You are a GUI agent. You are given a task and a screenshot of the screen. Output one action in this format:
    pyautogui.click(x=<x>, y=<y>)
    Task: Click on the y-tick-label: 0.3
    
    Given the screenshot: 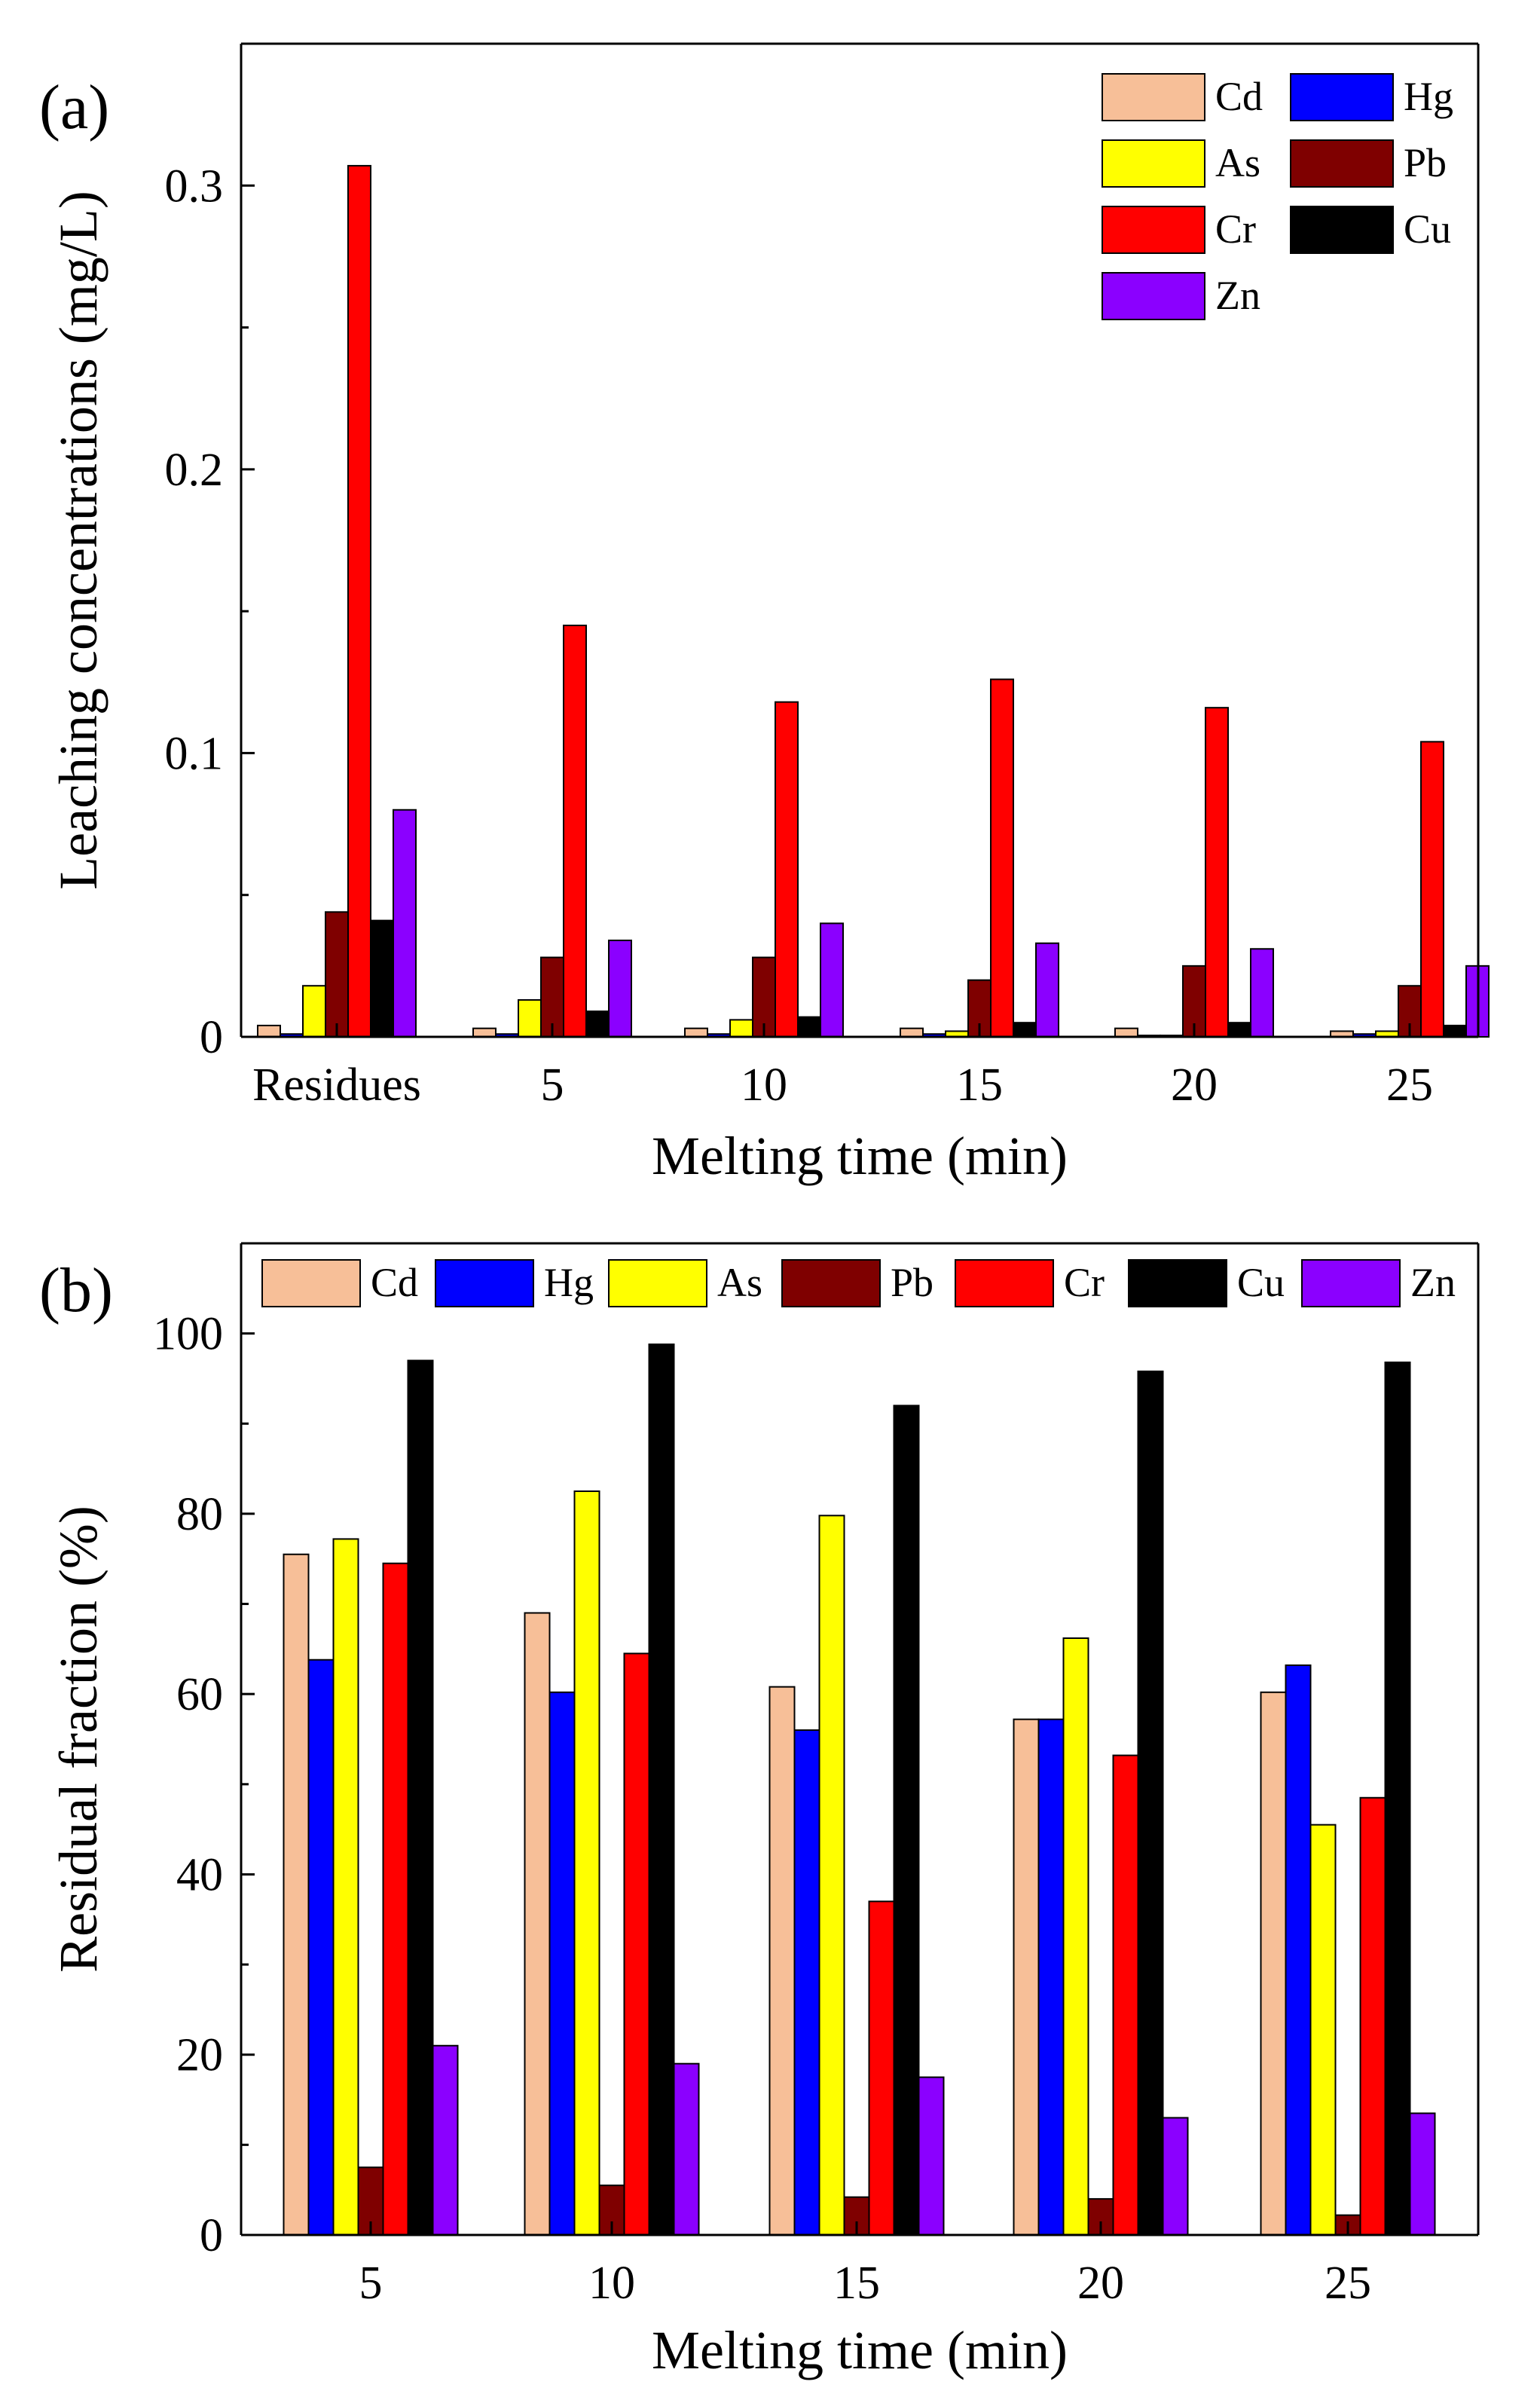 What is the action you would take?
    pyautogui.click(x=195, y=186)
    